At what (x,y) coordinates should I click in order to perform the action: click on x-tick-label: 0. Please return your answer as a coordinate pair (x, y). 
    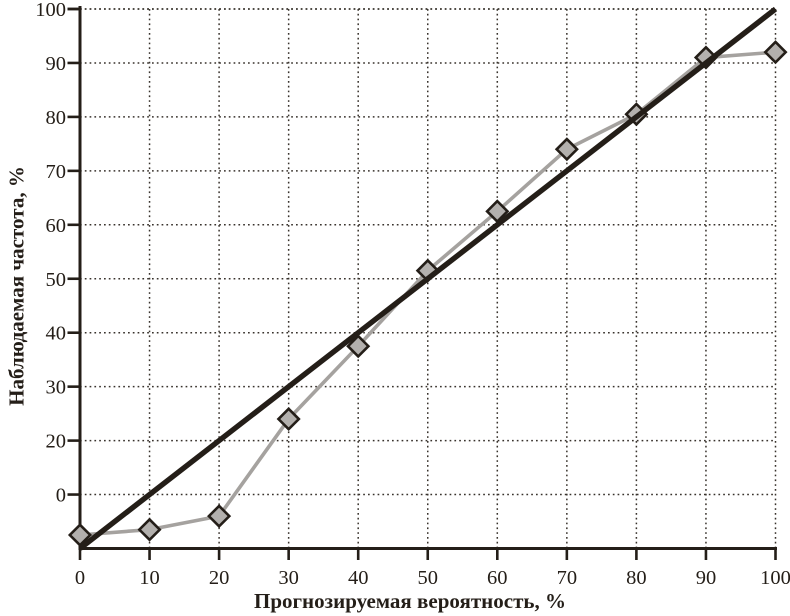
    Looking at the image, I should click on (80, 578).